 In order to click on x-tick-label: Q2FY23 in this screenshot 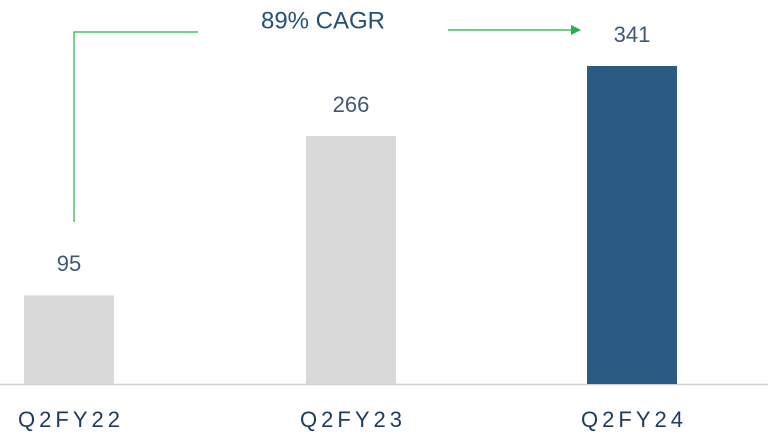, I will do `click(353, 419)`.